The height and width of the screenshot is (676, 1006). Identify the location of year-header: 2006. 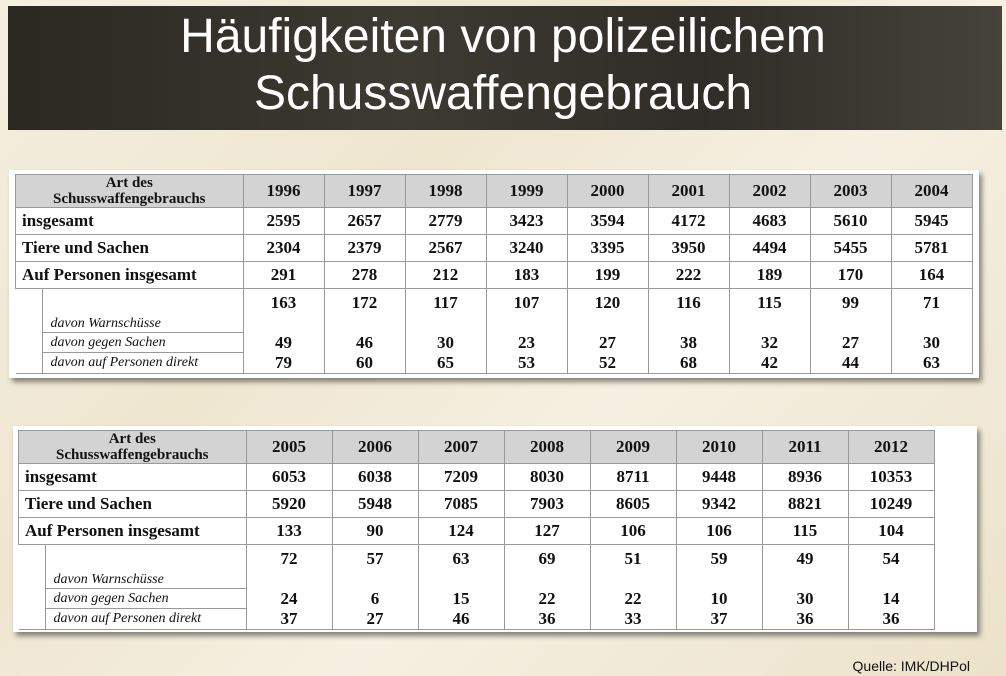
(375, 447).